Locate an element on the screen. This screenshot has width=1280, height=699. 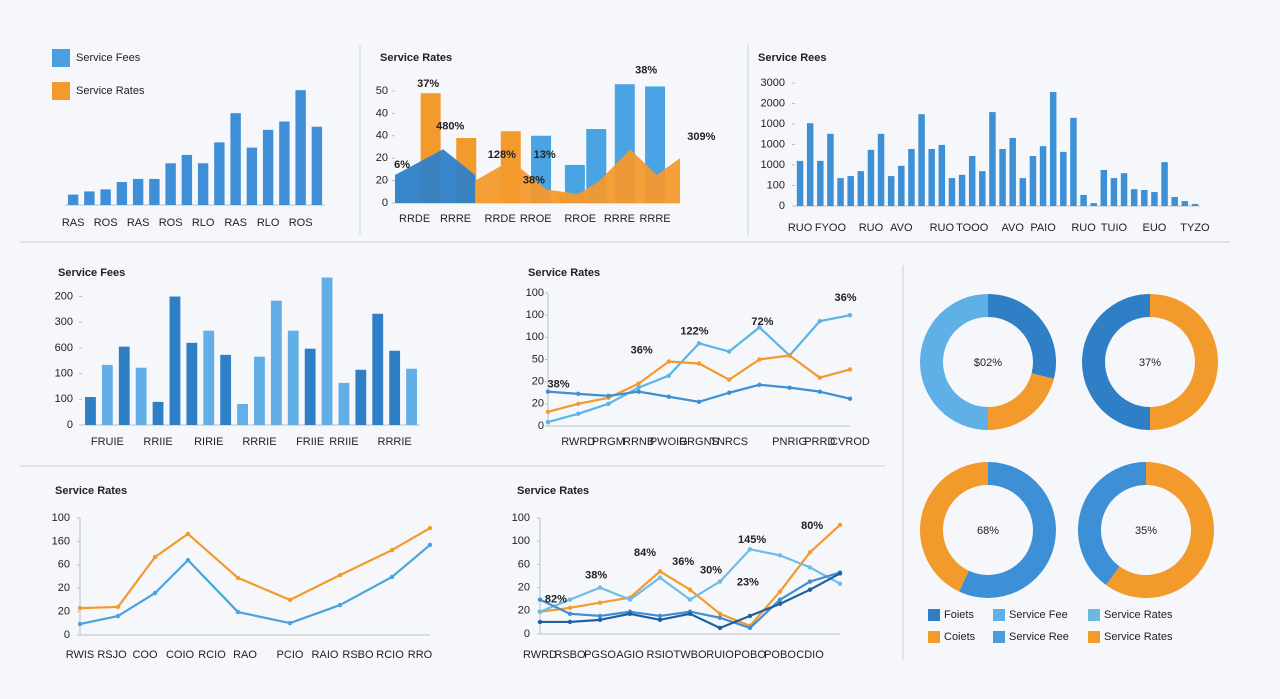
x-tick-label: RIRIE is located at coordinates (208, 442).